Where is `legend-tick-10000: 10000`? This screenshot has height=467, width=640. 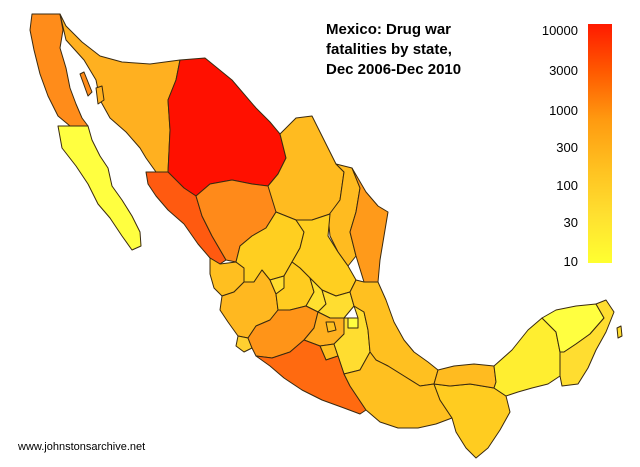 legend-tick-10000: 10000 is located at coordinates (559, 30).